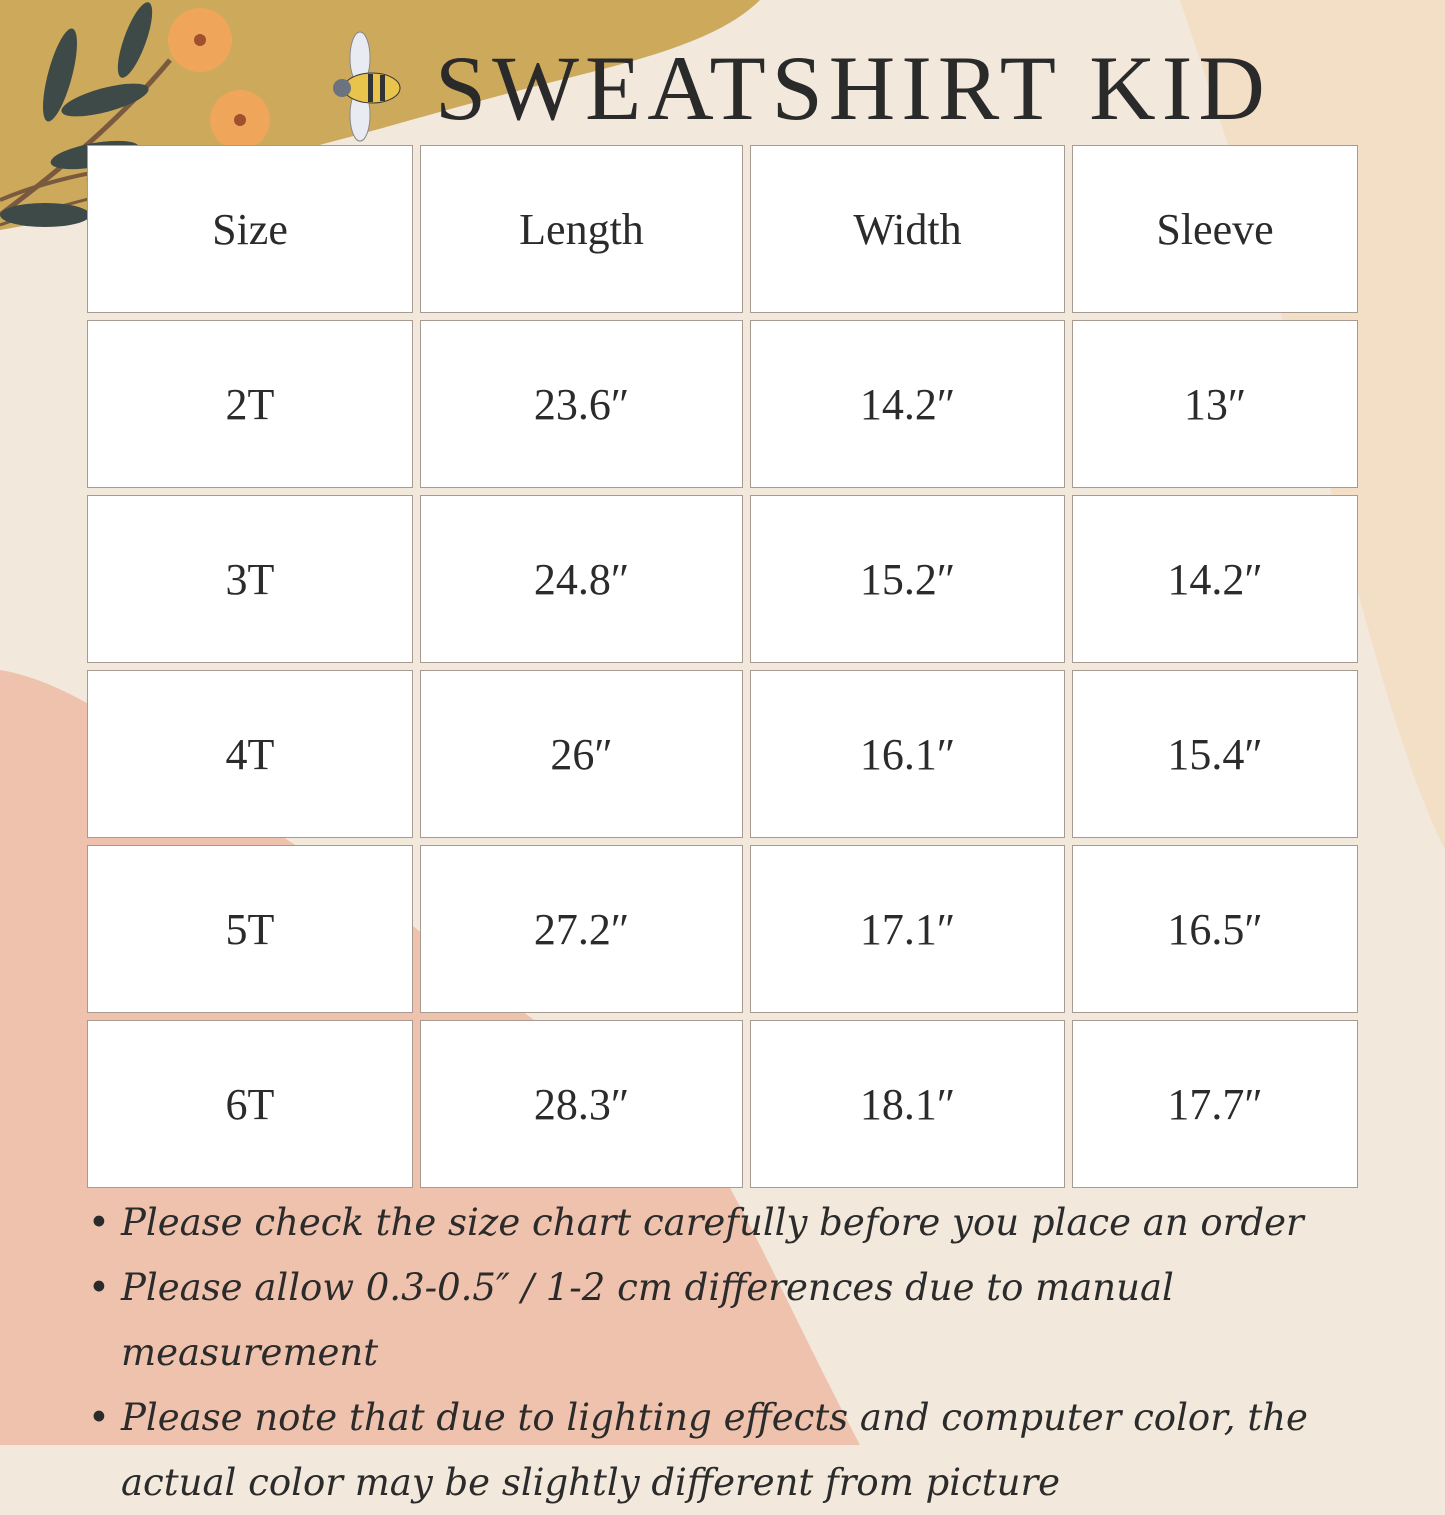 This screenshot has width=1445, height=1515. Describe the element at coordinates (907, 579) in the screenshot. I see `cell-width: 15.2″` at that location.